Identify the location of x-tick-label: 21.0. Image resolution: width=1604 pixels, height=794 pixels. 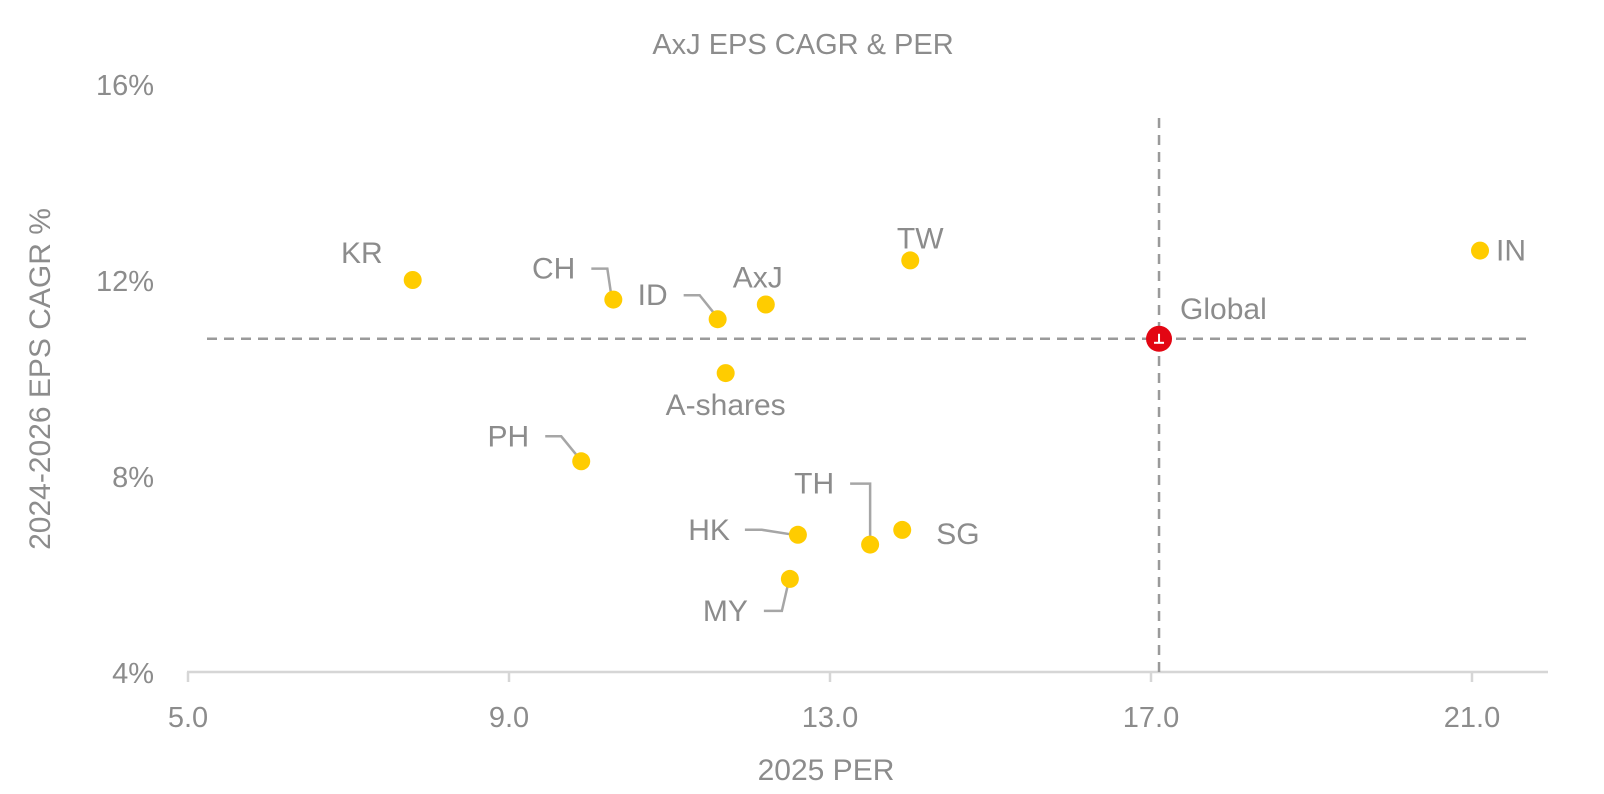
(1472, 718).